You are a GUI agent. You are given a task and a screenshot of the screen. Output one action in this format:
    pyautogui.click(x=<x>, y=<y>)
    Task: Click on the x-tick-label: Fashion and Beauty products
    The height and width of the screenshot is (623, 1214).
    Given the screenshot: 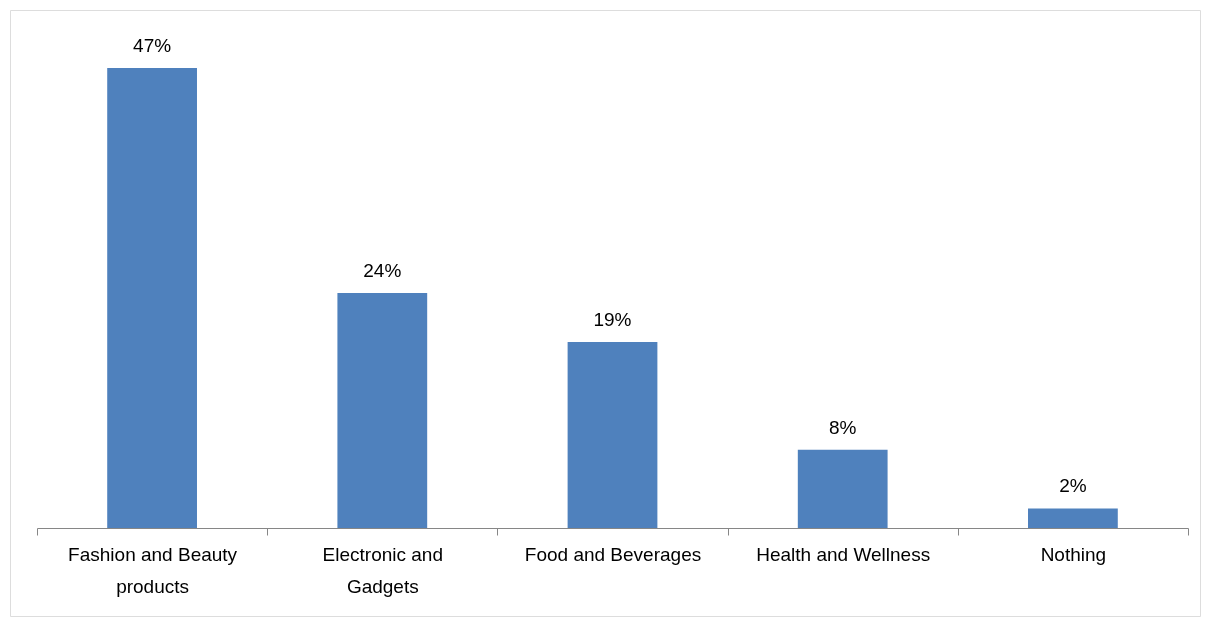 What is the action you would take?
    pyautogui.click(x=153, y=570)
    